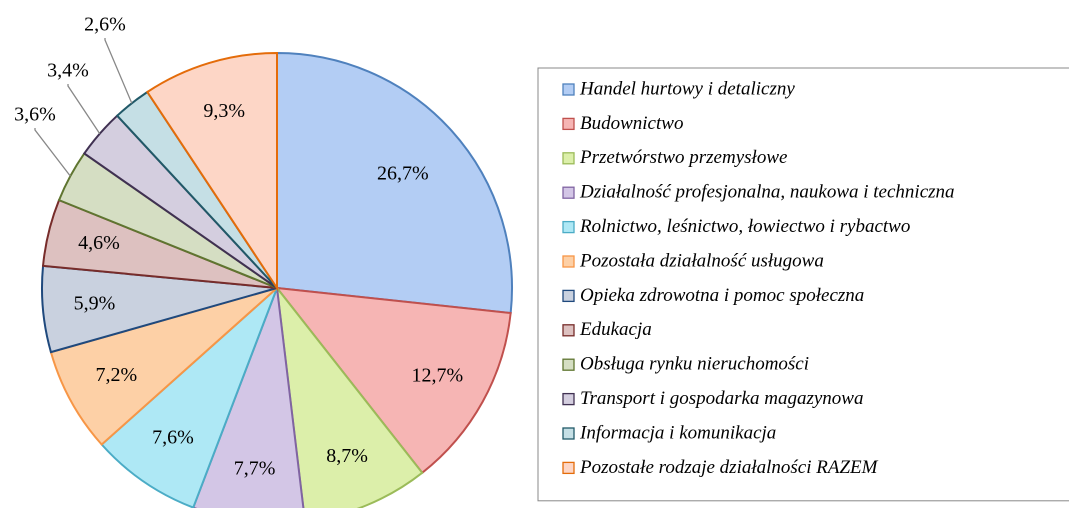 The image size is (1069, 508). What do you see at coordinates (255, 469) in the screenshot?
I see `data-label: 7,7%` at bounding box center [255, 469].